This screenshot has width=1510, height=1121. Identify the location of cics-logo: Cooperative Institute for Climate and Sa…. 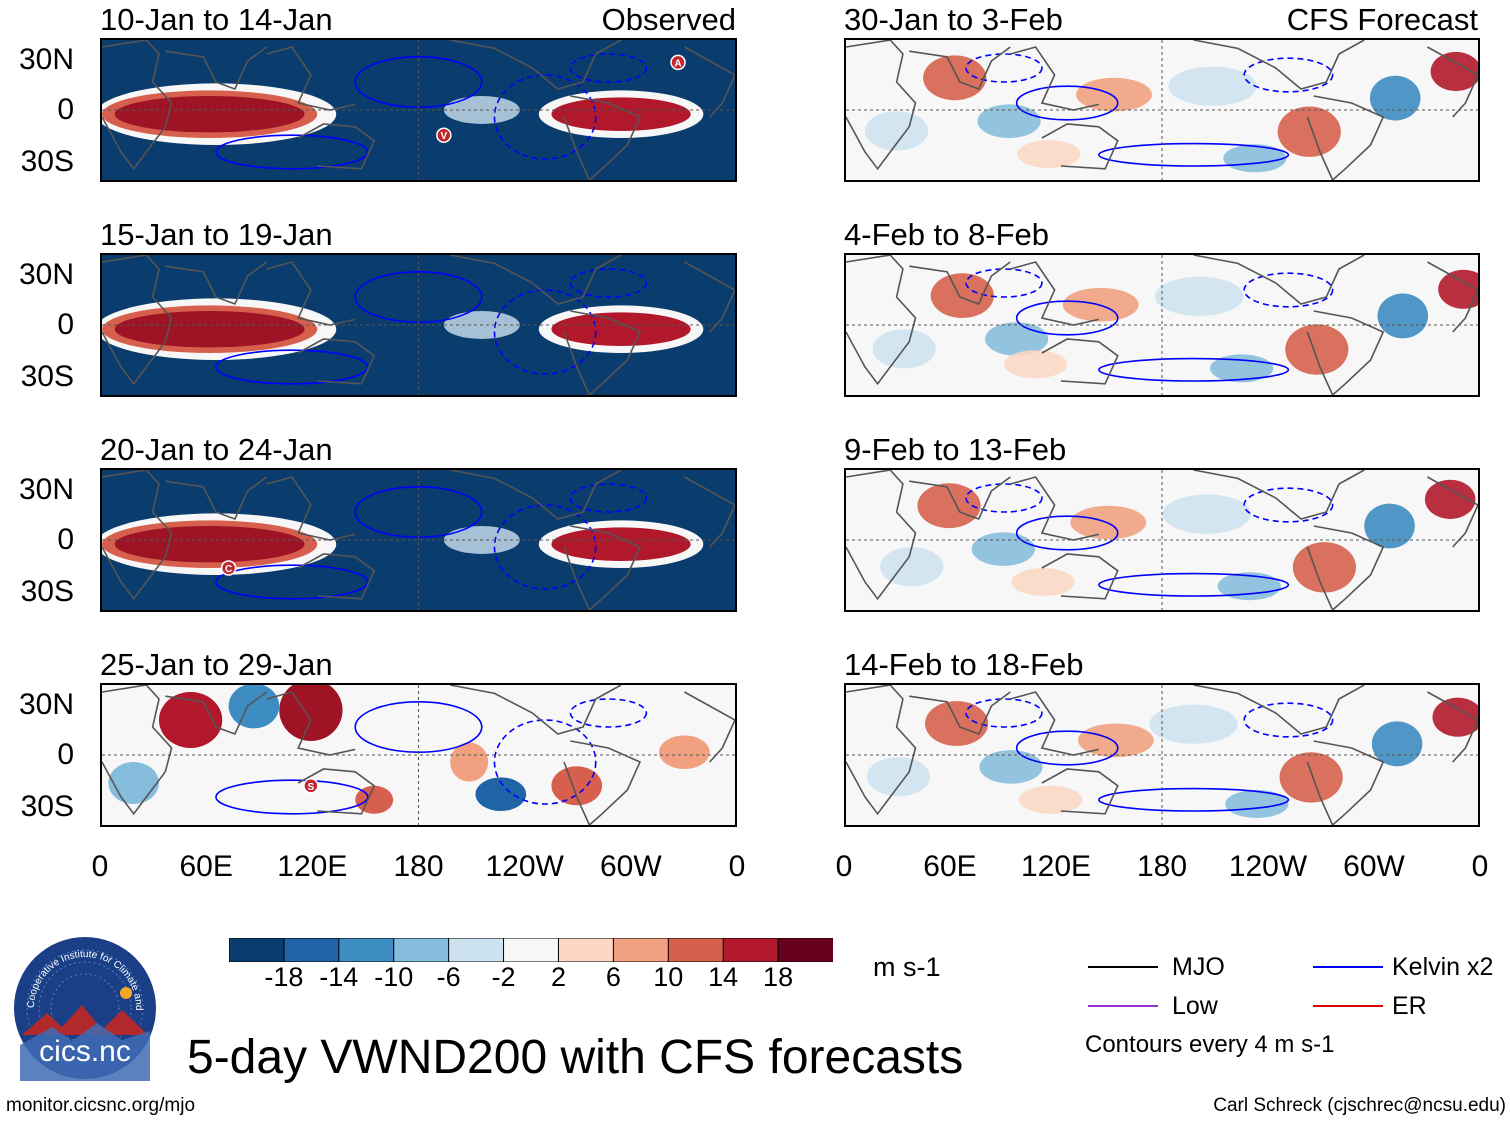
(83, 1004).